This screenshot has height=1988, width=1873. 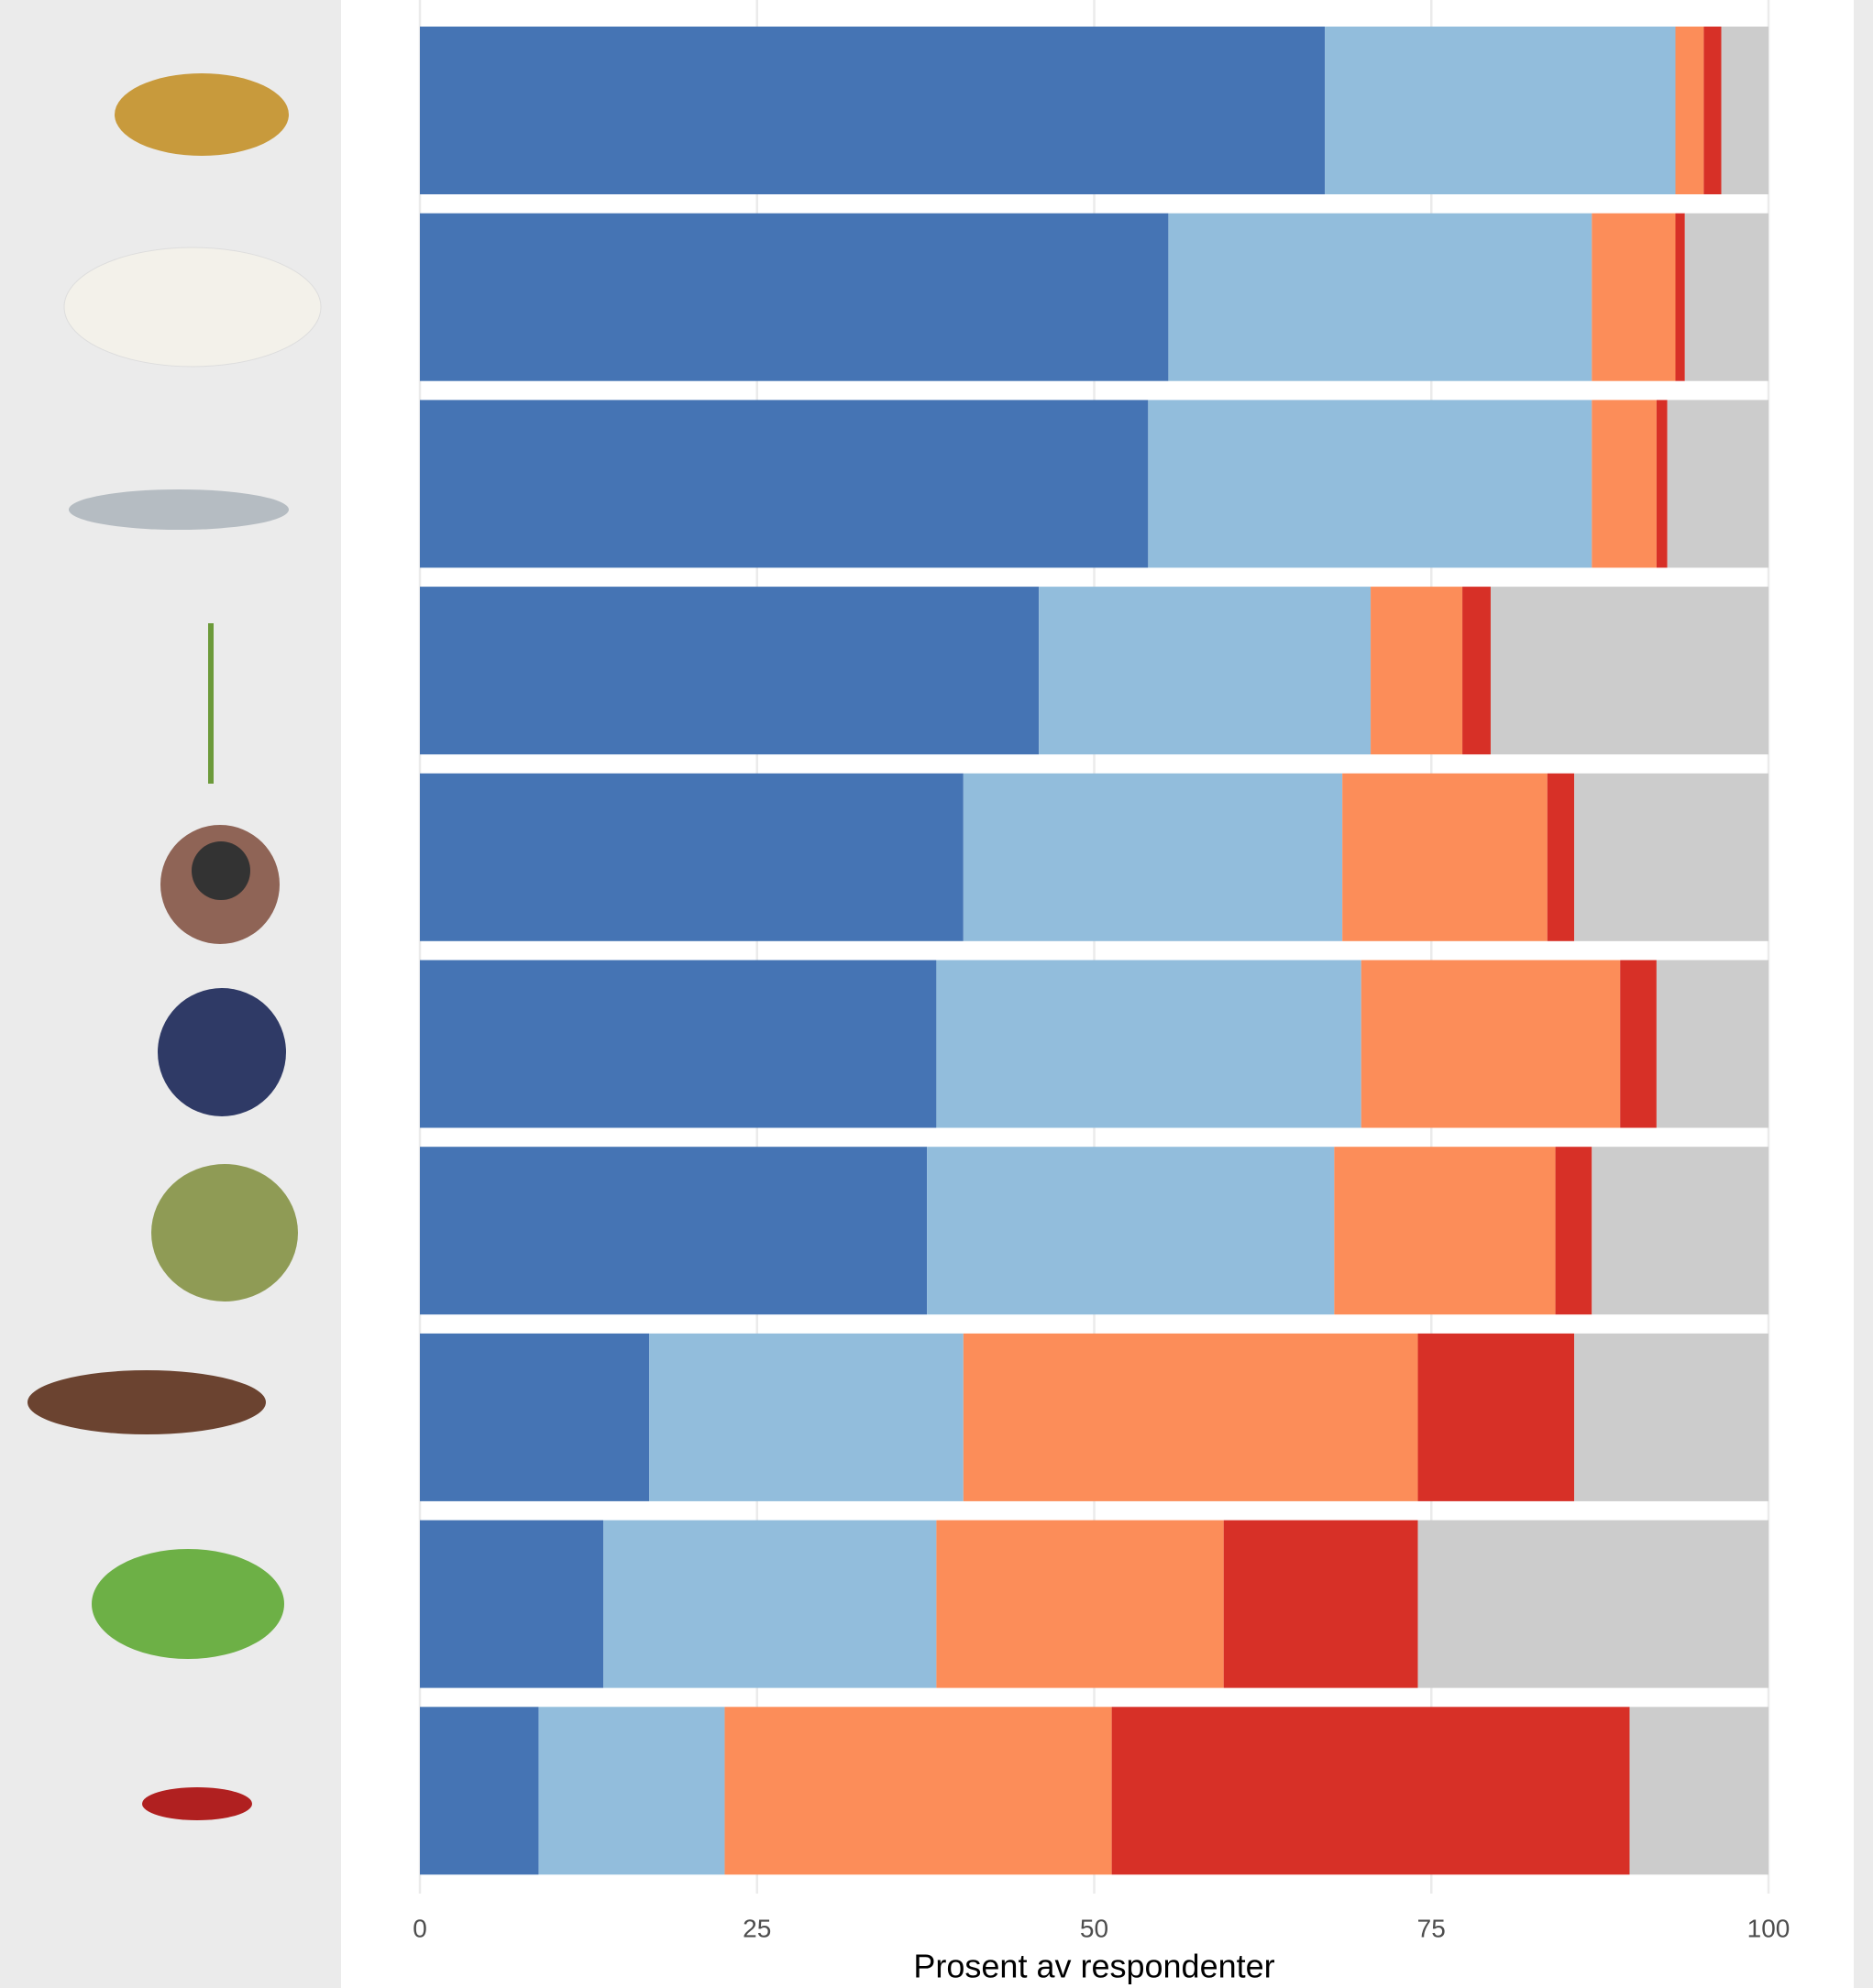 I want to click on x-tick-label: 0, so click(x=420, y=1928).